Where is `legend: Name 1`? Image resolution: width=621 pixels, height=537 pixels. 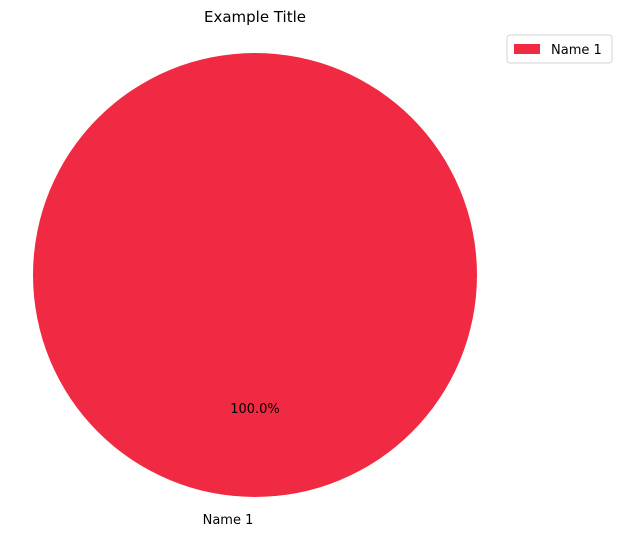 legend: Name 1 is located at coordinates (559, 49).